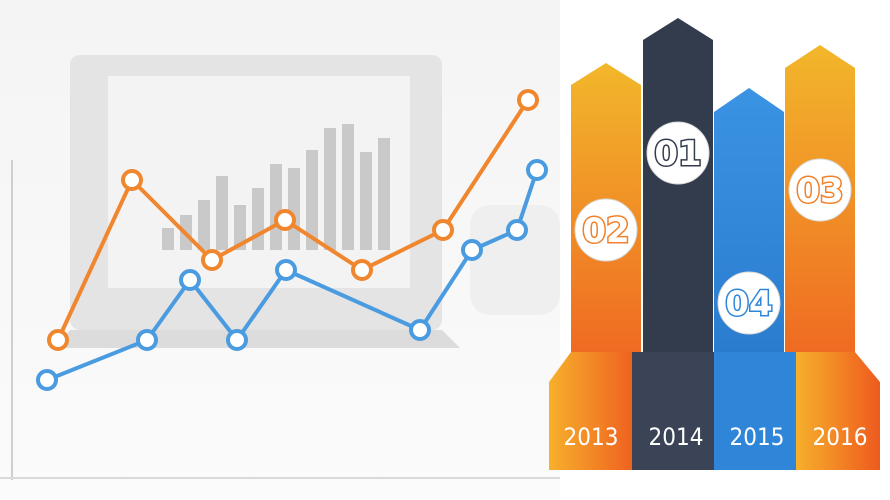  I want to click on base-2013, so click(595, 411).